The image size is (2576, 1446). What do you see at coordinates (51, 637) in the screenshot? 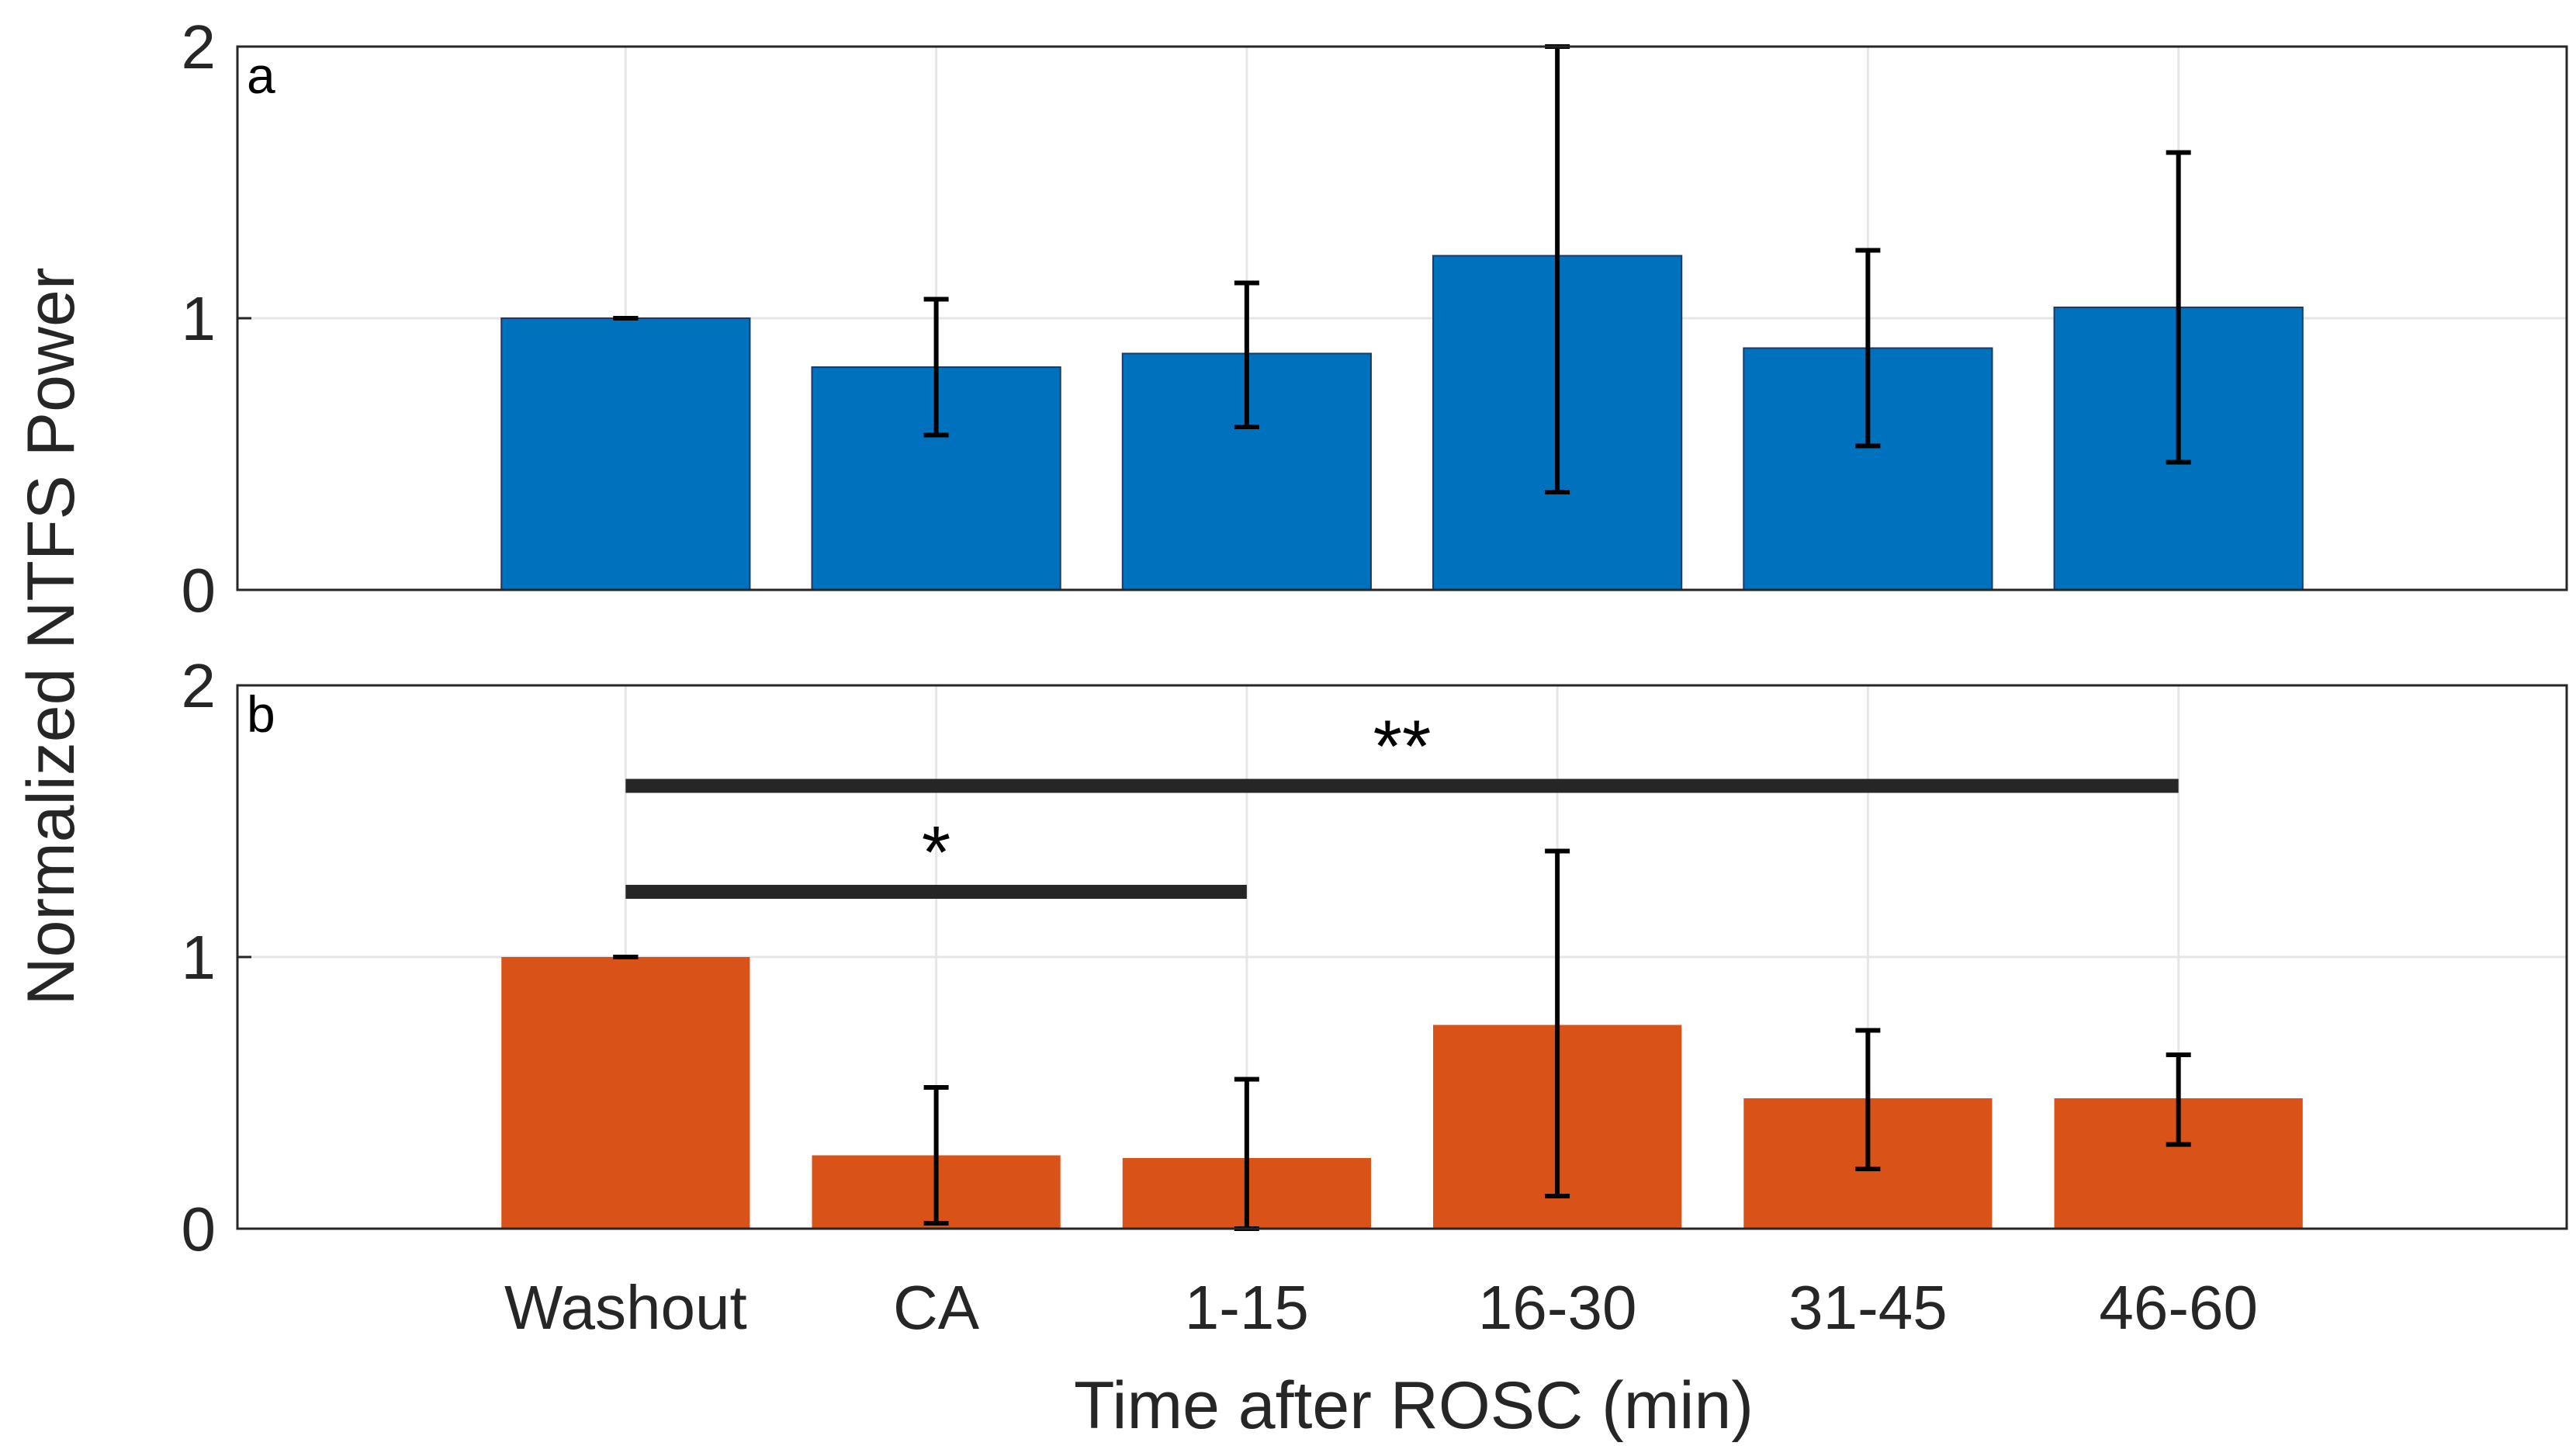
I see `y-axis-label: Normalized NTFS Power` at bounding box center [51, 637].